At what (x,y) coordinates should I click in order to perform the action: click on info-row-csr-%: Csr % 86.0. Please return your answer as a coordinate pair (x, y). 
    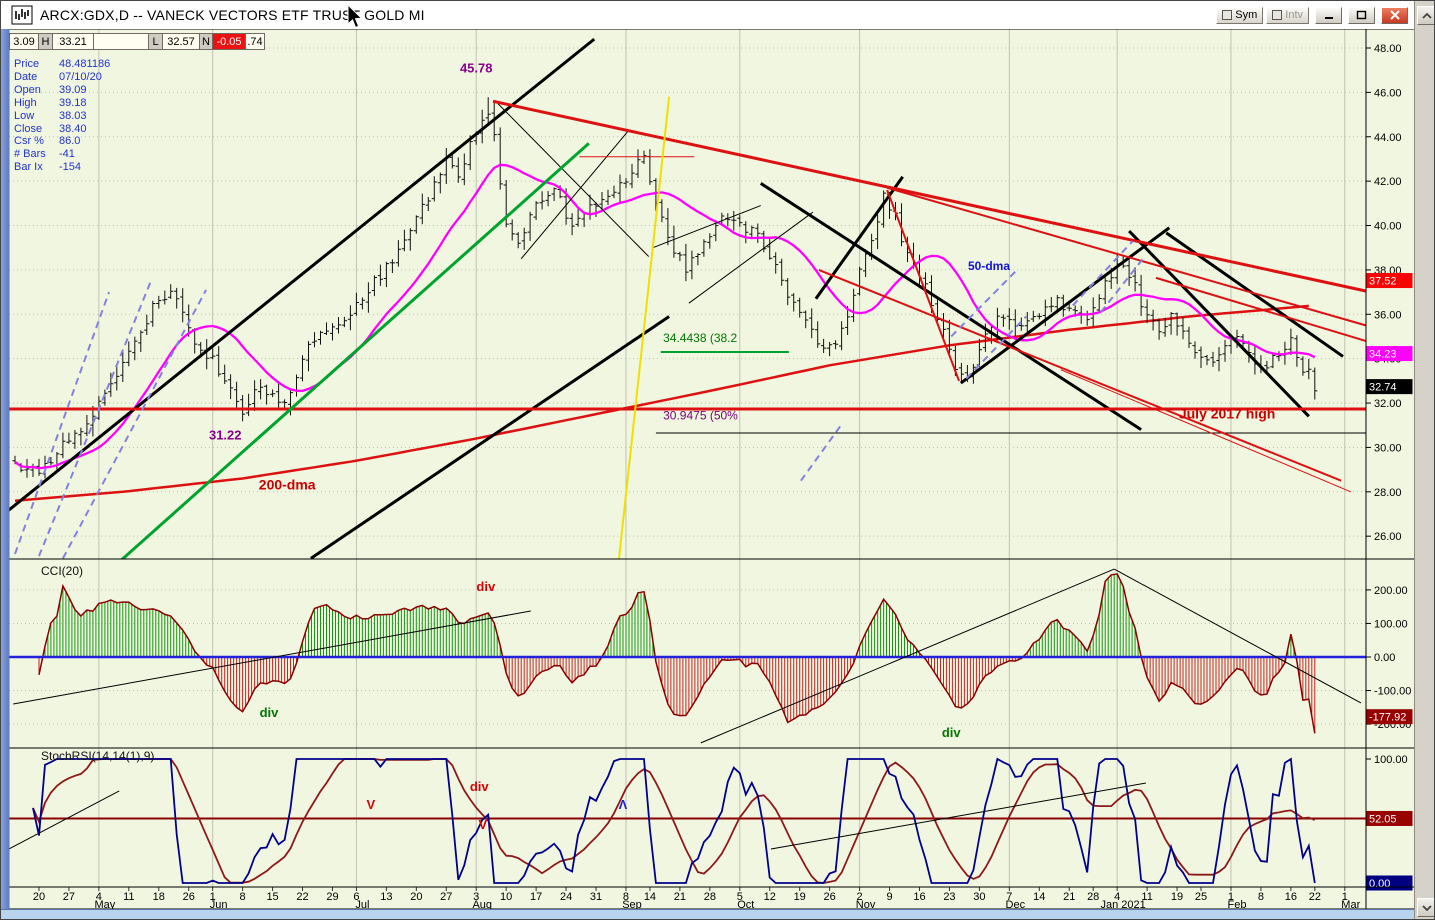
    Looking at the image, I should click on (47, 141).